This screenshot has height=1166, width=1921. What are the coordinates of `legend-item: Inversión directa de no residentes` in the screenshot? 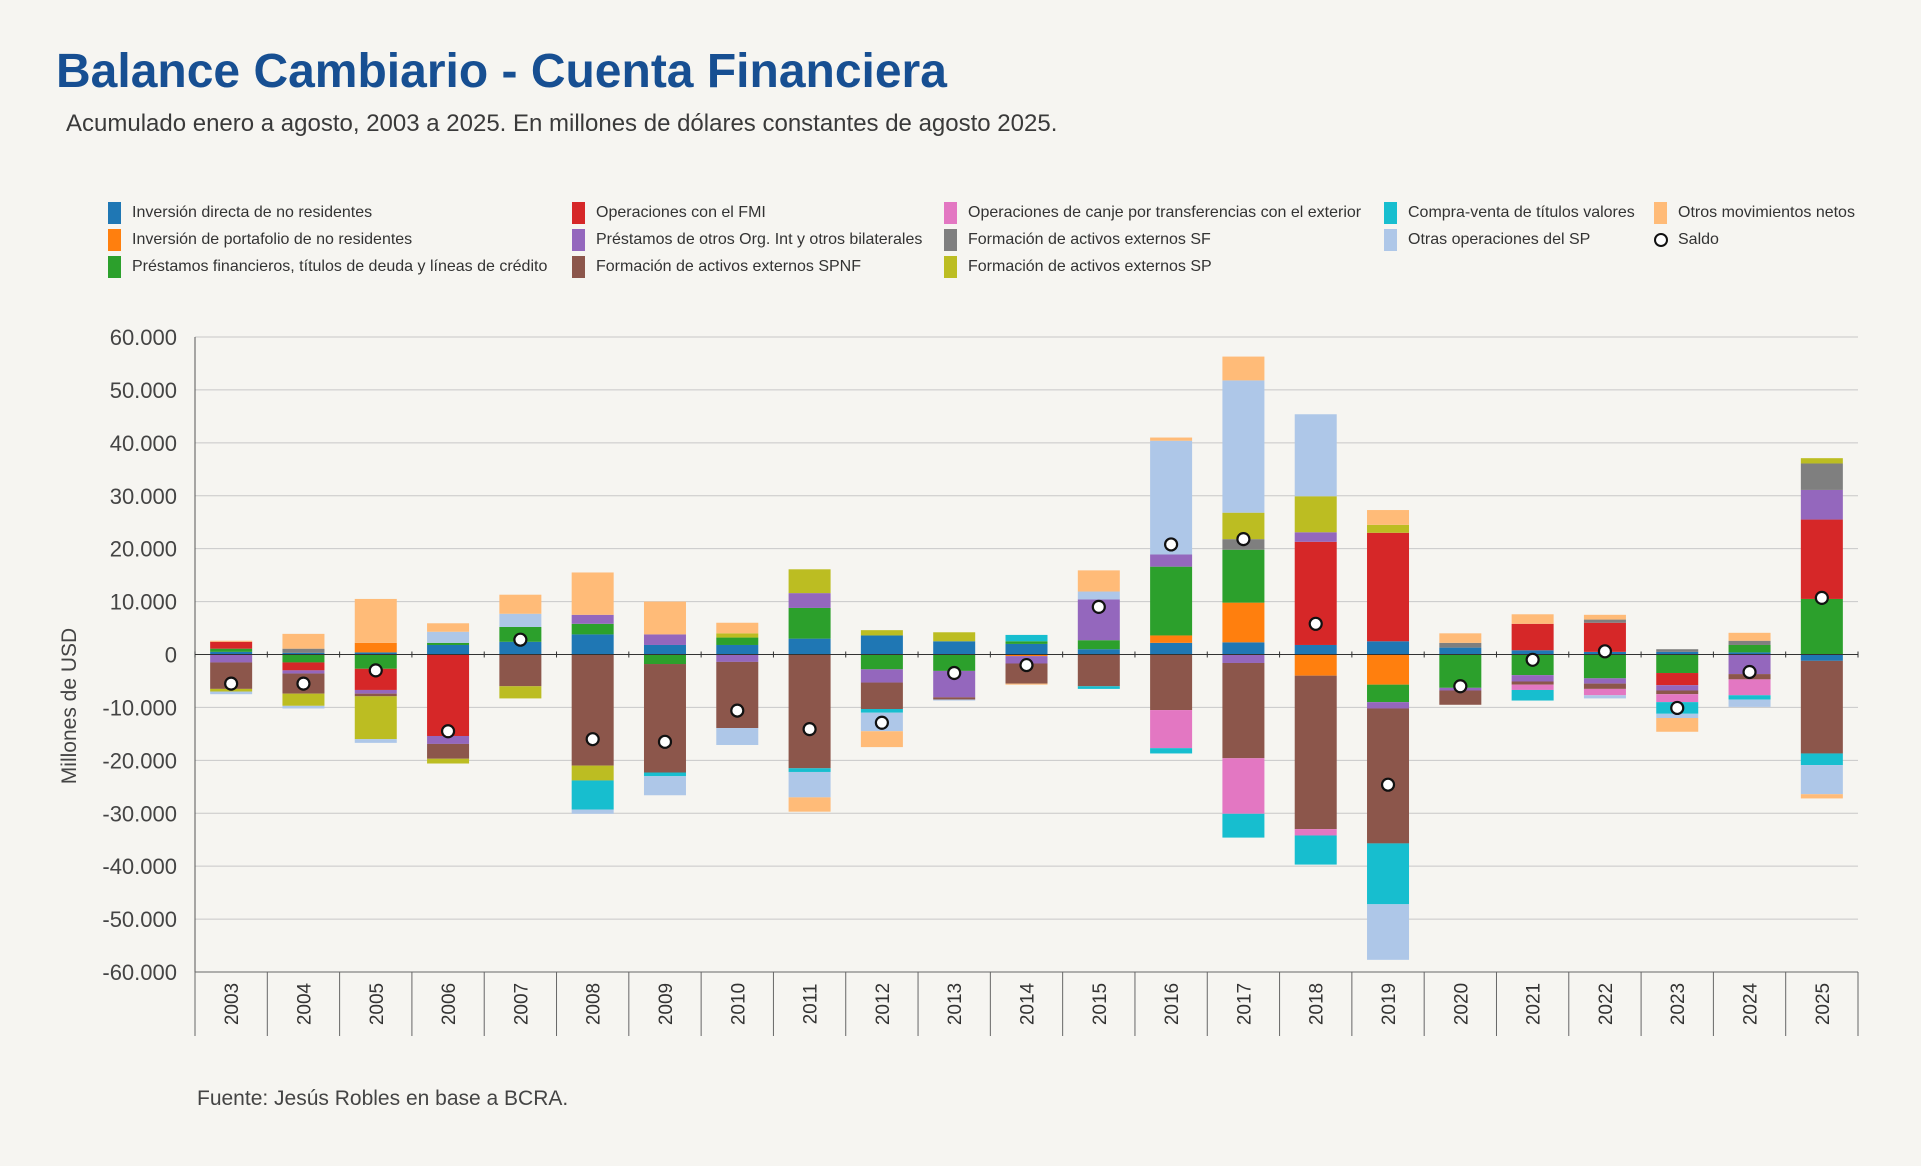 It's located at (240, 213).